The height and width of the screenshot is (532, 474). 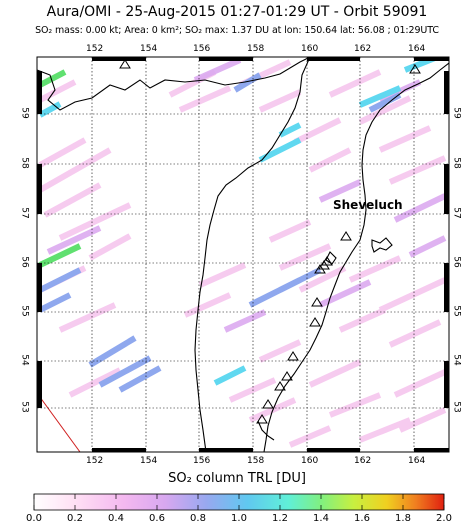 What do you see at coordinates (310, 461) in the screenshot?
I see `bottom-lon-tick: 160` at bounding box center [310, 461].